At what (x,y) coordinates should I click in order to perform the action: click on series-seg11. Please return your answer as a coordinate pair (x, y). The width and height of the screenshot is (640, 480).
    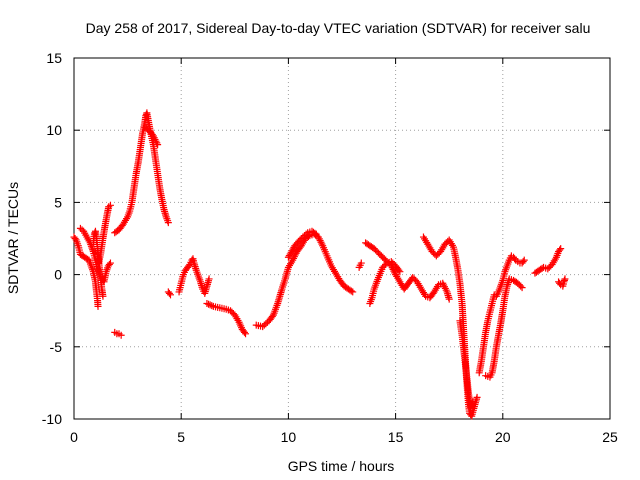
    Looking at the image, I should click on (304, 280).